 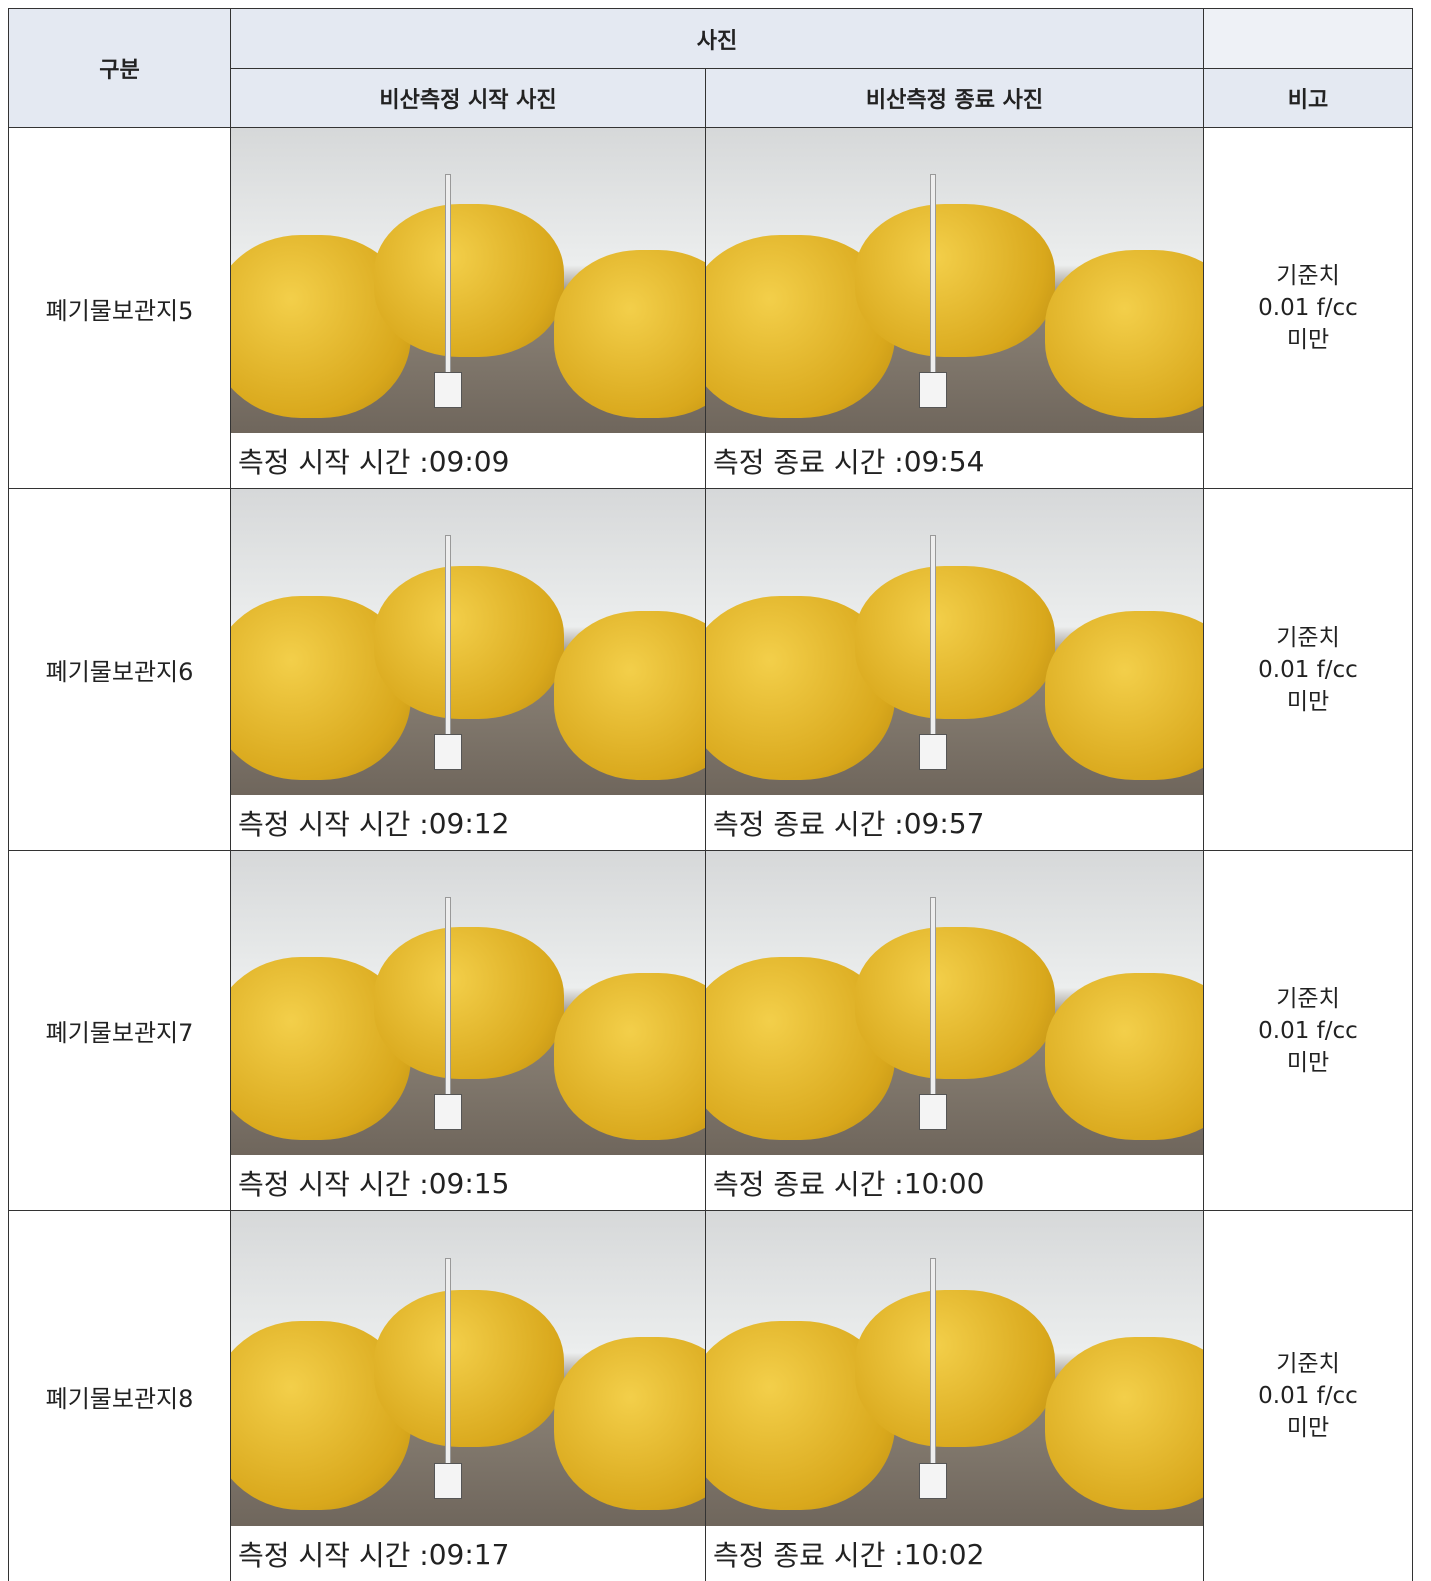 What do you see at coordinates (944, 461) in the screenshot?
I see `caption-time: 09:54` at bounding box center [944, 461].